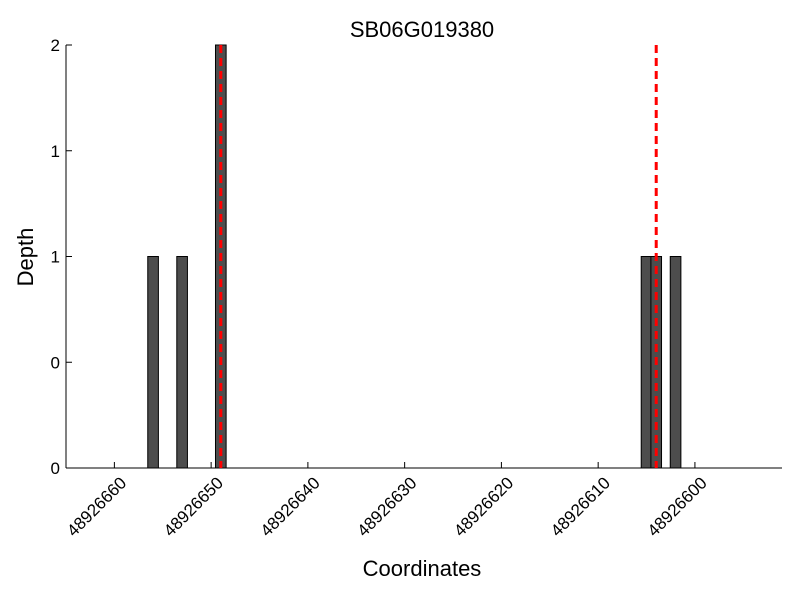 The image size is (800, 600). I want to click on x-tick-label: 48926620, so click(483, 506).